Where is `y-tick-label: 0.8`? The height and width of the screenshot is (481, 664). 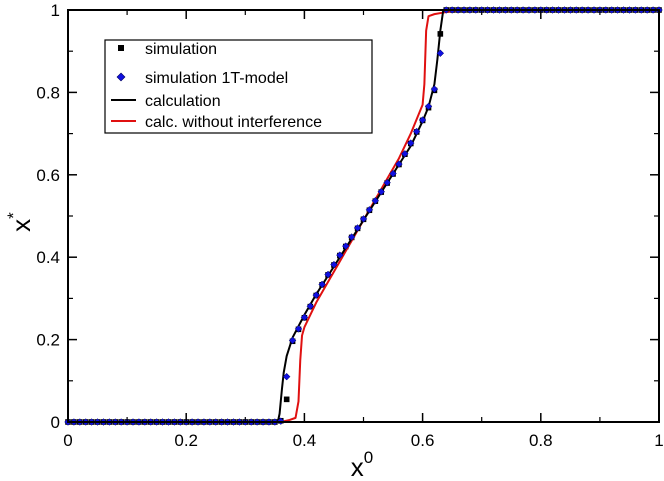 y-tick-label: 0.8 is located at coordinates (48, 92).